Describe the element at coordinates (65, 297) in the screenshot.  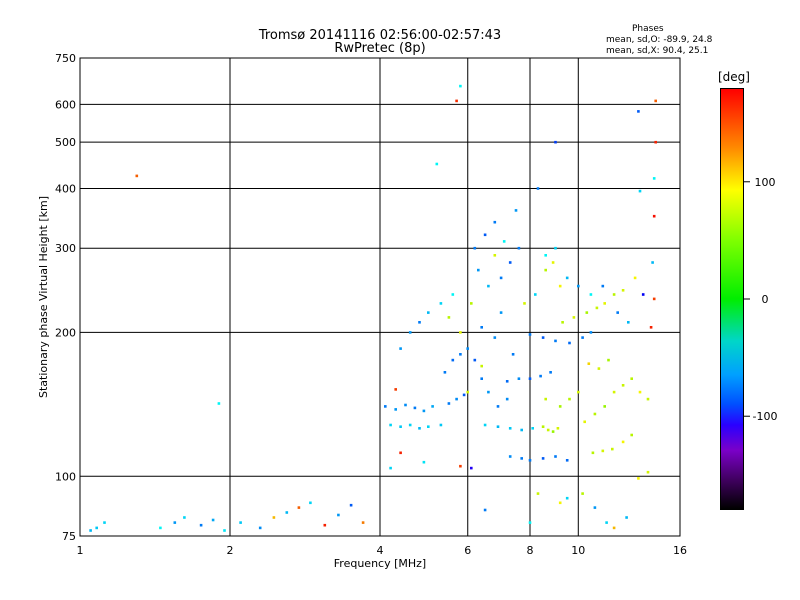
I see `y-tick-labels: 75 100 200 300 400 500 600 750` at that location.